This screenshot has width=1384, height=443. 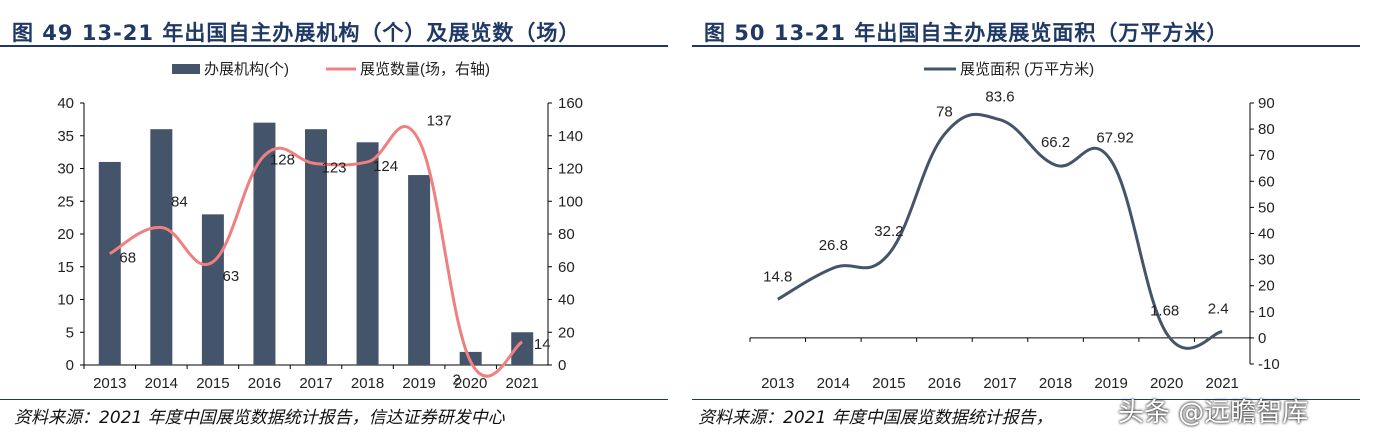 I want to click on left-y-tick-label: 5, so click(x=70, y=332).